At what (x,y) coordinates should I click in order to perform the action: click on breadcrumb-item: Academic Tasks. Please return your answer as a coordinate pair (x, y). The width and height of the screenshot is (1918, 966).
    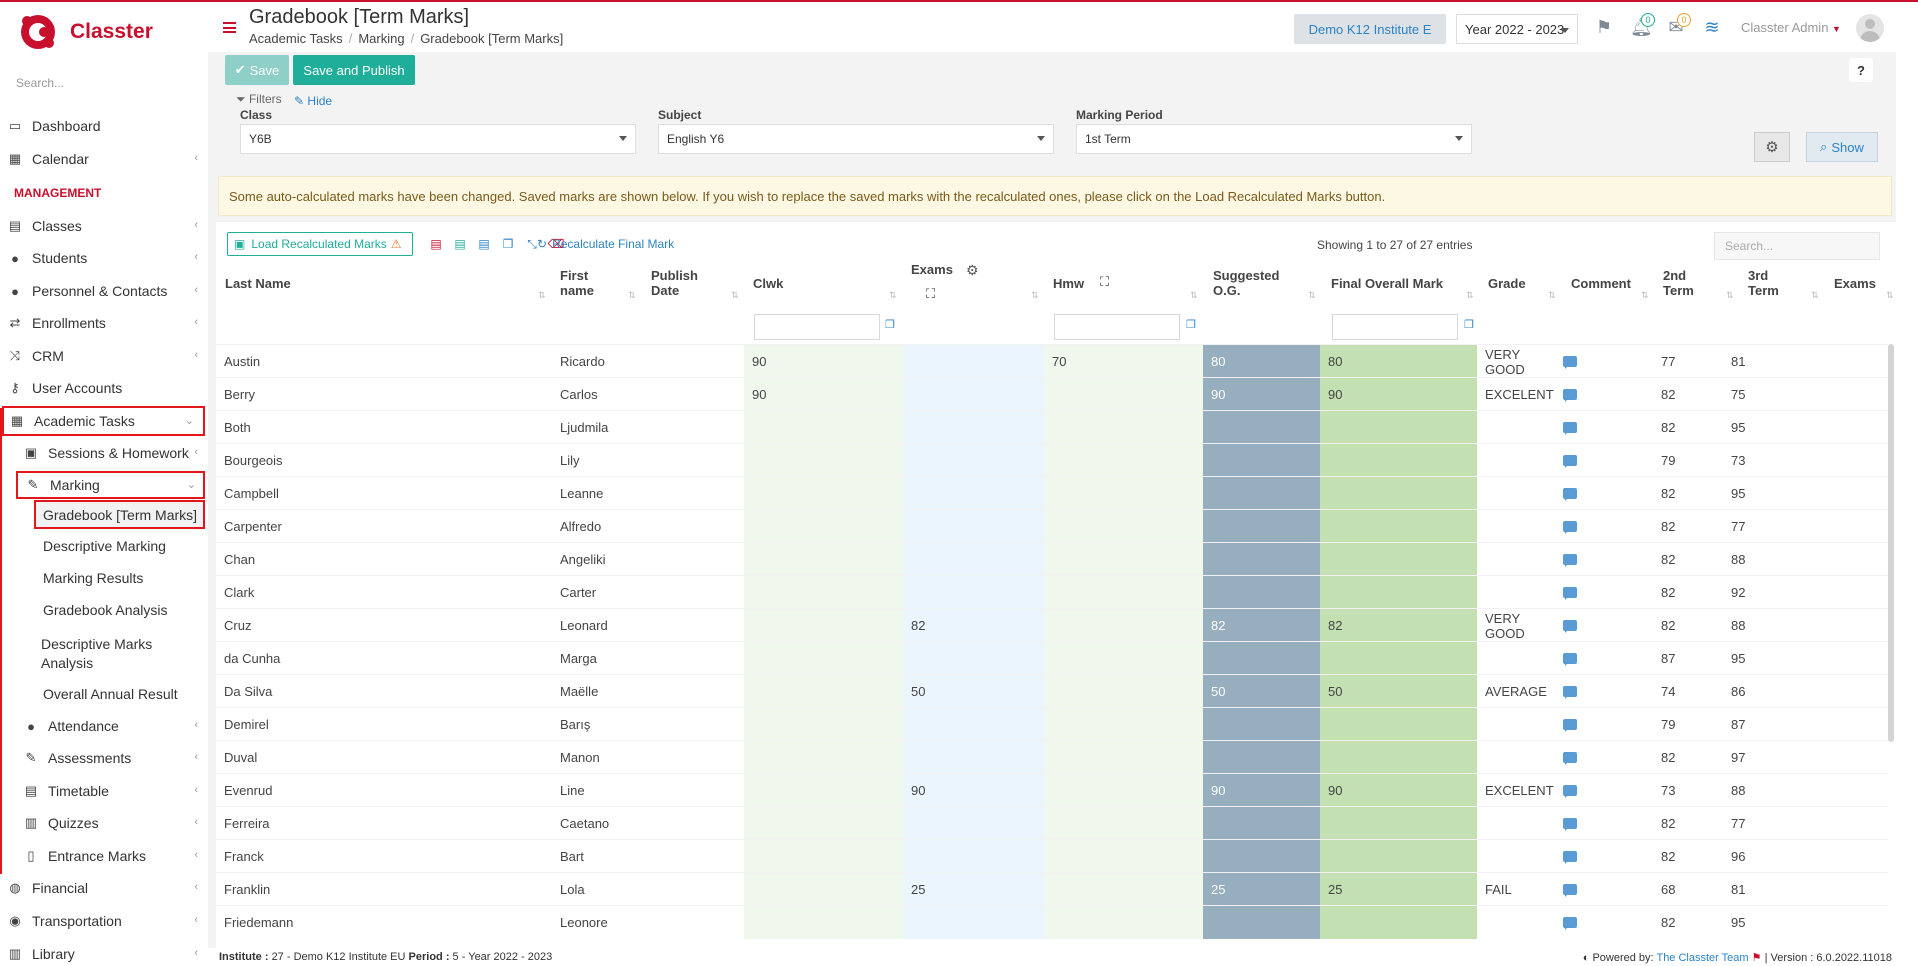
    Looking at the image, I should click on (296, 38).